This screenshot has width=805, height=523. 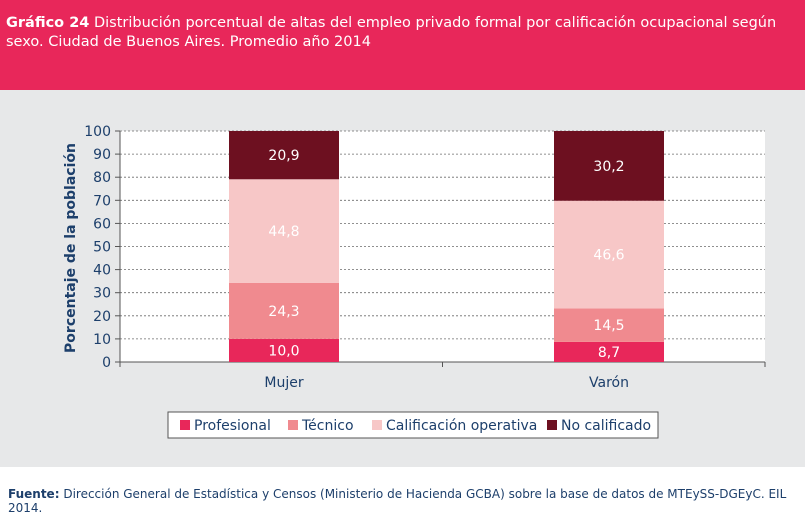 I want to click on y-axis-label: Porcentaje de la población, so click(x=71, y=248).